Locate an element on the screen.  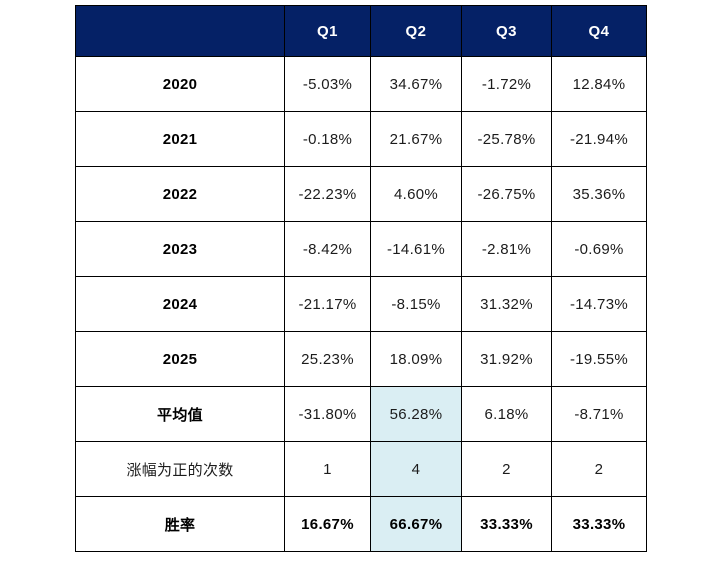
header-row: Q1 Q2 Q3 Q4 is located at coordinates (361, 31).